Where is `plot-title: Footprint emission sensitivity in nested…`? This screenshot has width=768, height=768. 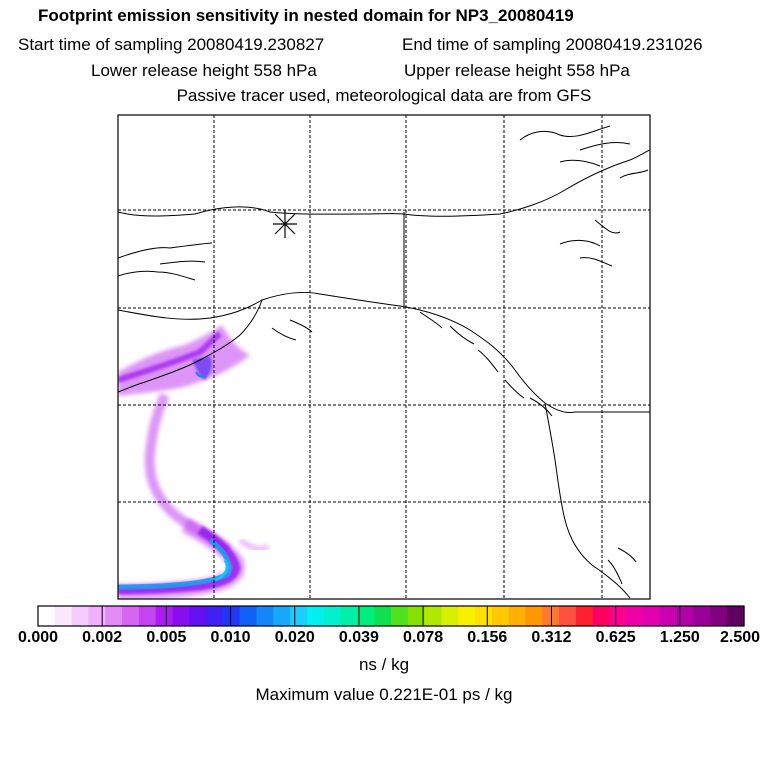
plot-title: Footprint emission sensitivity in nested… is located at coordinates (306, 15).